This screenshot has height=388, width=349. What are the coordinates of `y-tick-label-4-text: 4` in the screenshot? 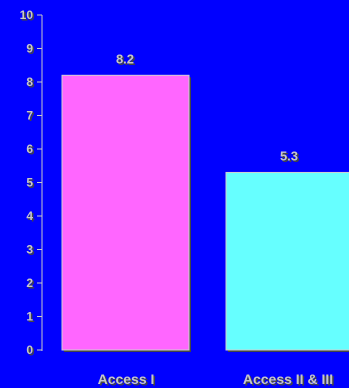 It's located at (29, 216).